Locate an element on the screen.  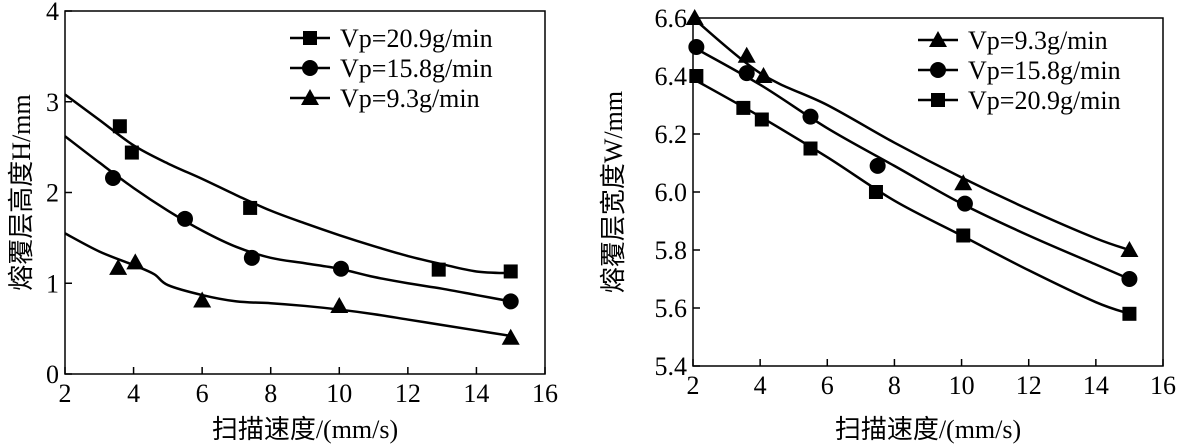
y-tick-label: 6.4 is located at coordinates (671, 76).